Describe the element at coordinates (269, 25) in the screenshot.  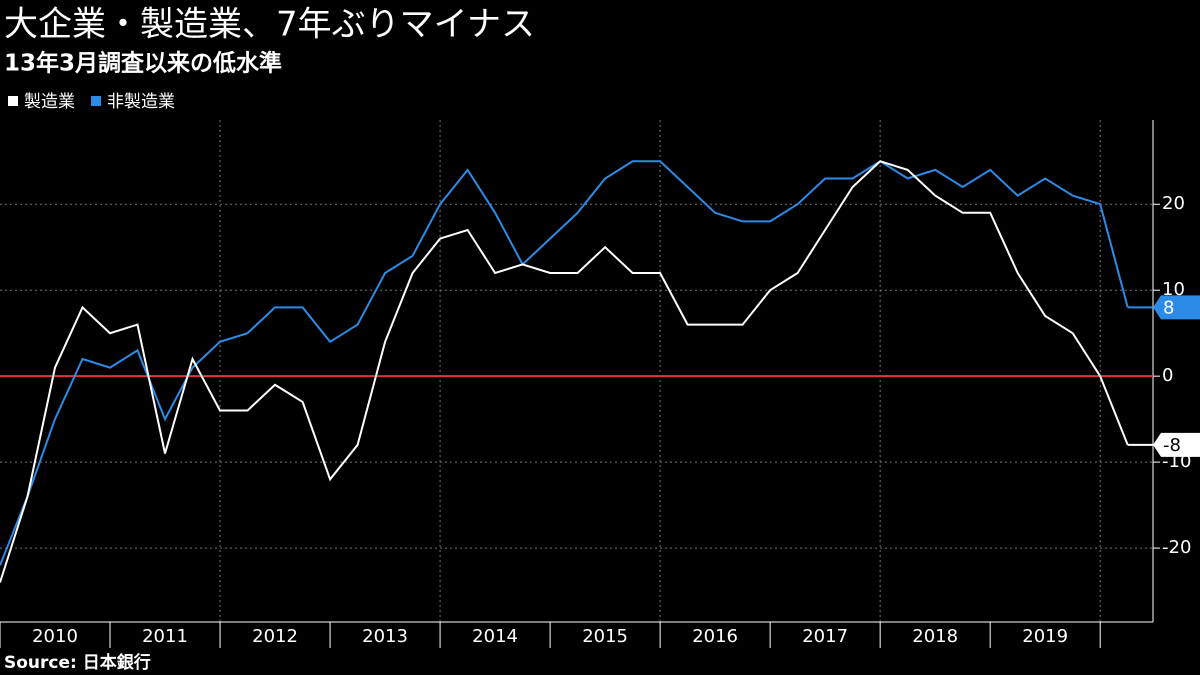
I see `chart-title: 大企業・製造業、7年ぶりマイナス` at that location.